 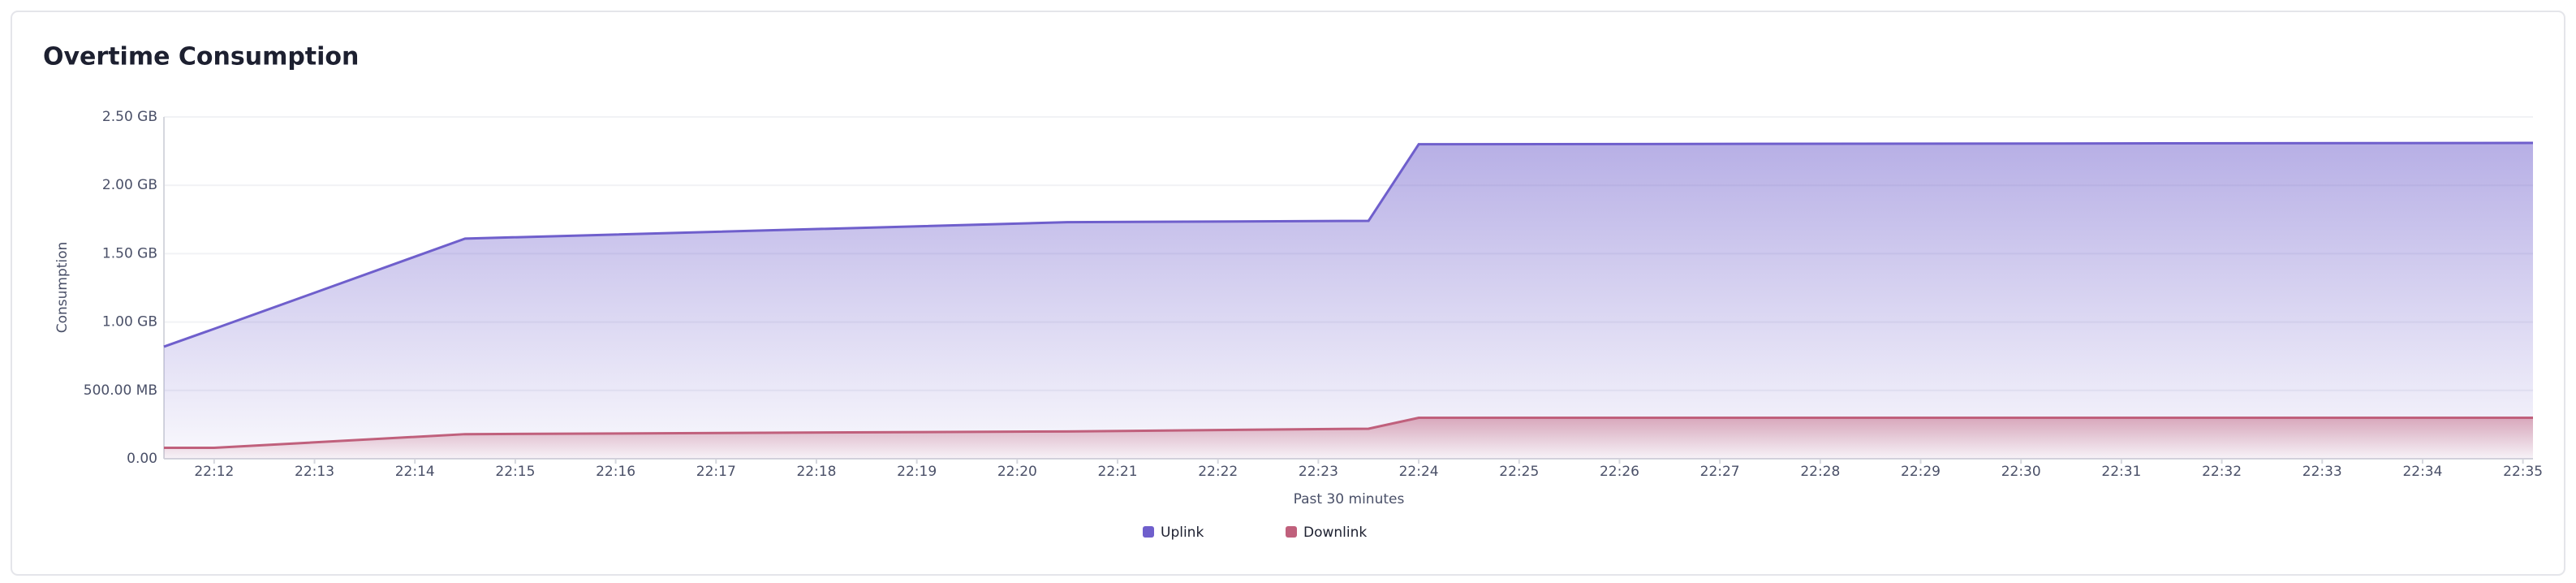 I want to click on y-tick-label: 1.50 GB, so click(x=129, y=253).